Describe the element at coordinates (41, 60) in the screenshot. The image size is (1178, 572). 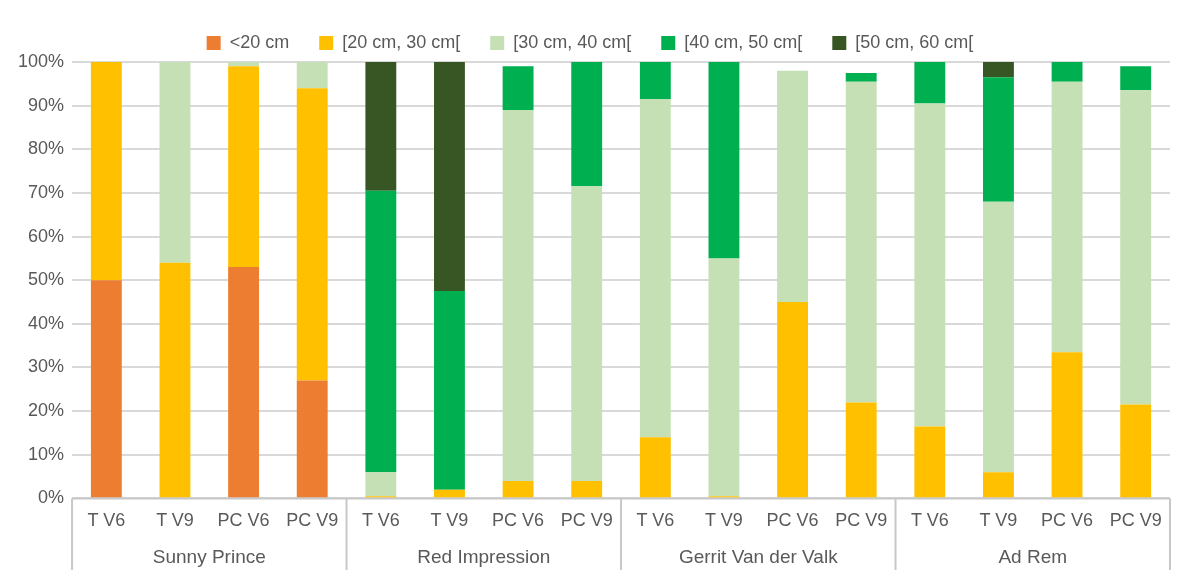
I see `y-tick-label: 100%` at that location.